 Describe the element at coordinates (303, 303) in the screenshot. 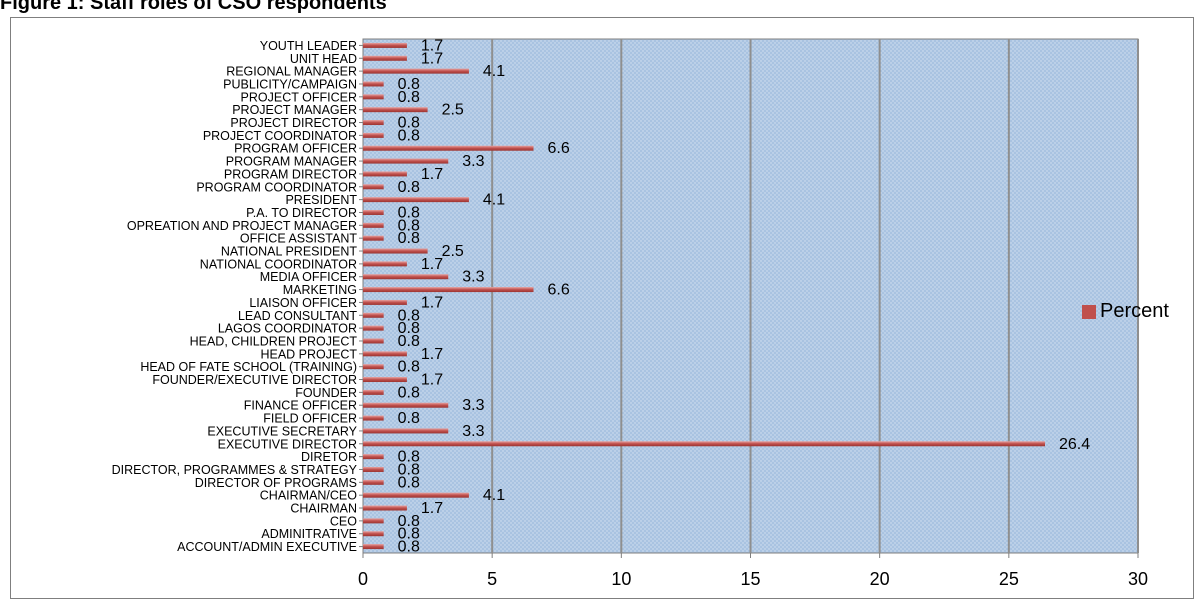

I see `category-label: LIAISON OFFICER` at that location.